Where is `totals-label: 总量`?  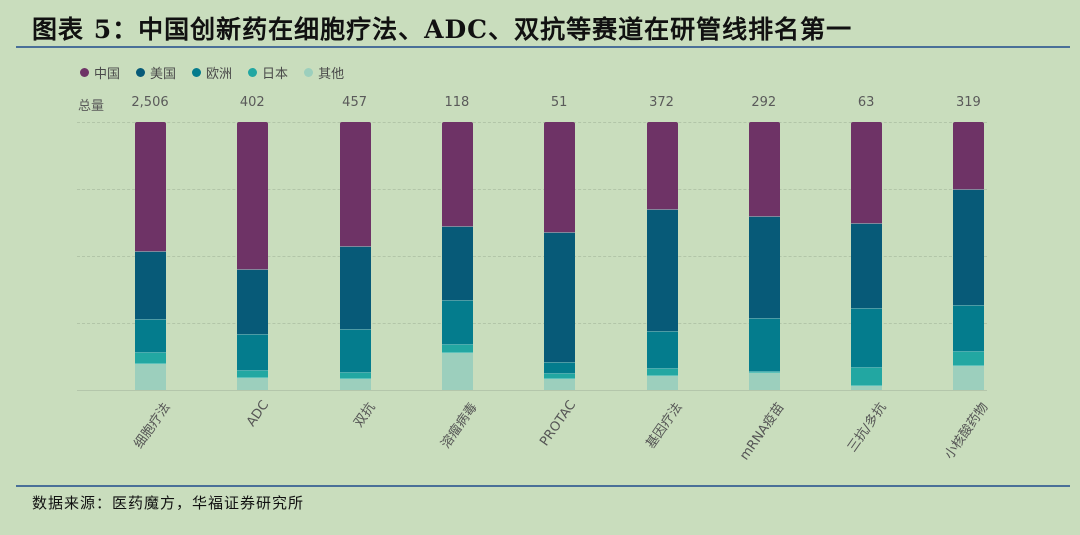 totals-label: 总量 is located at coordinates (91, 106).